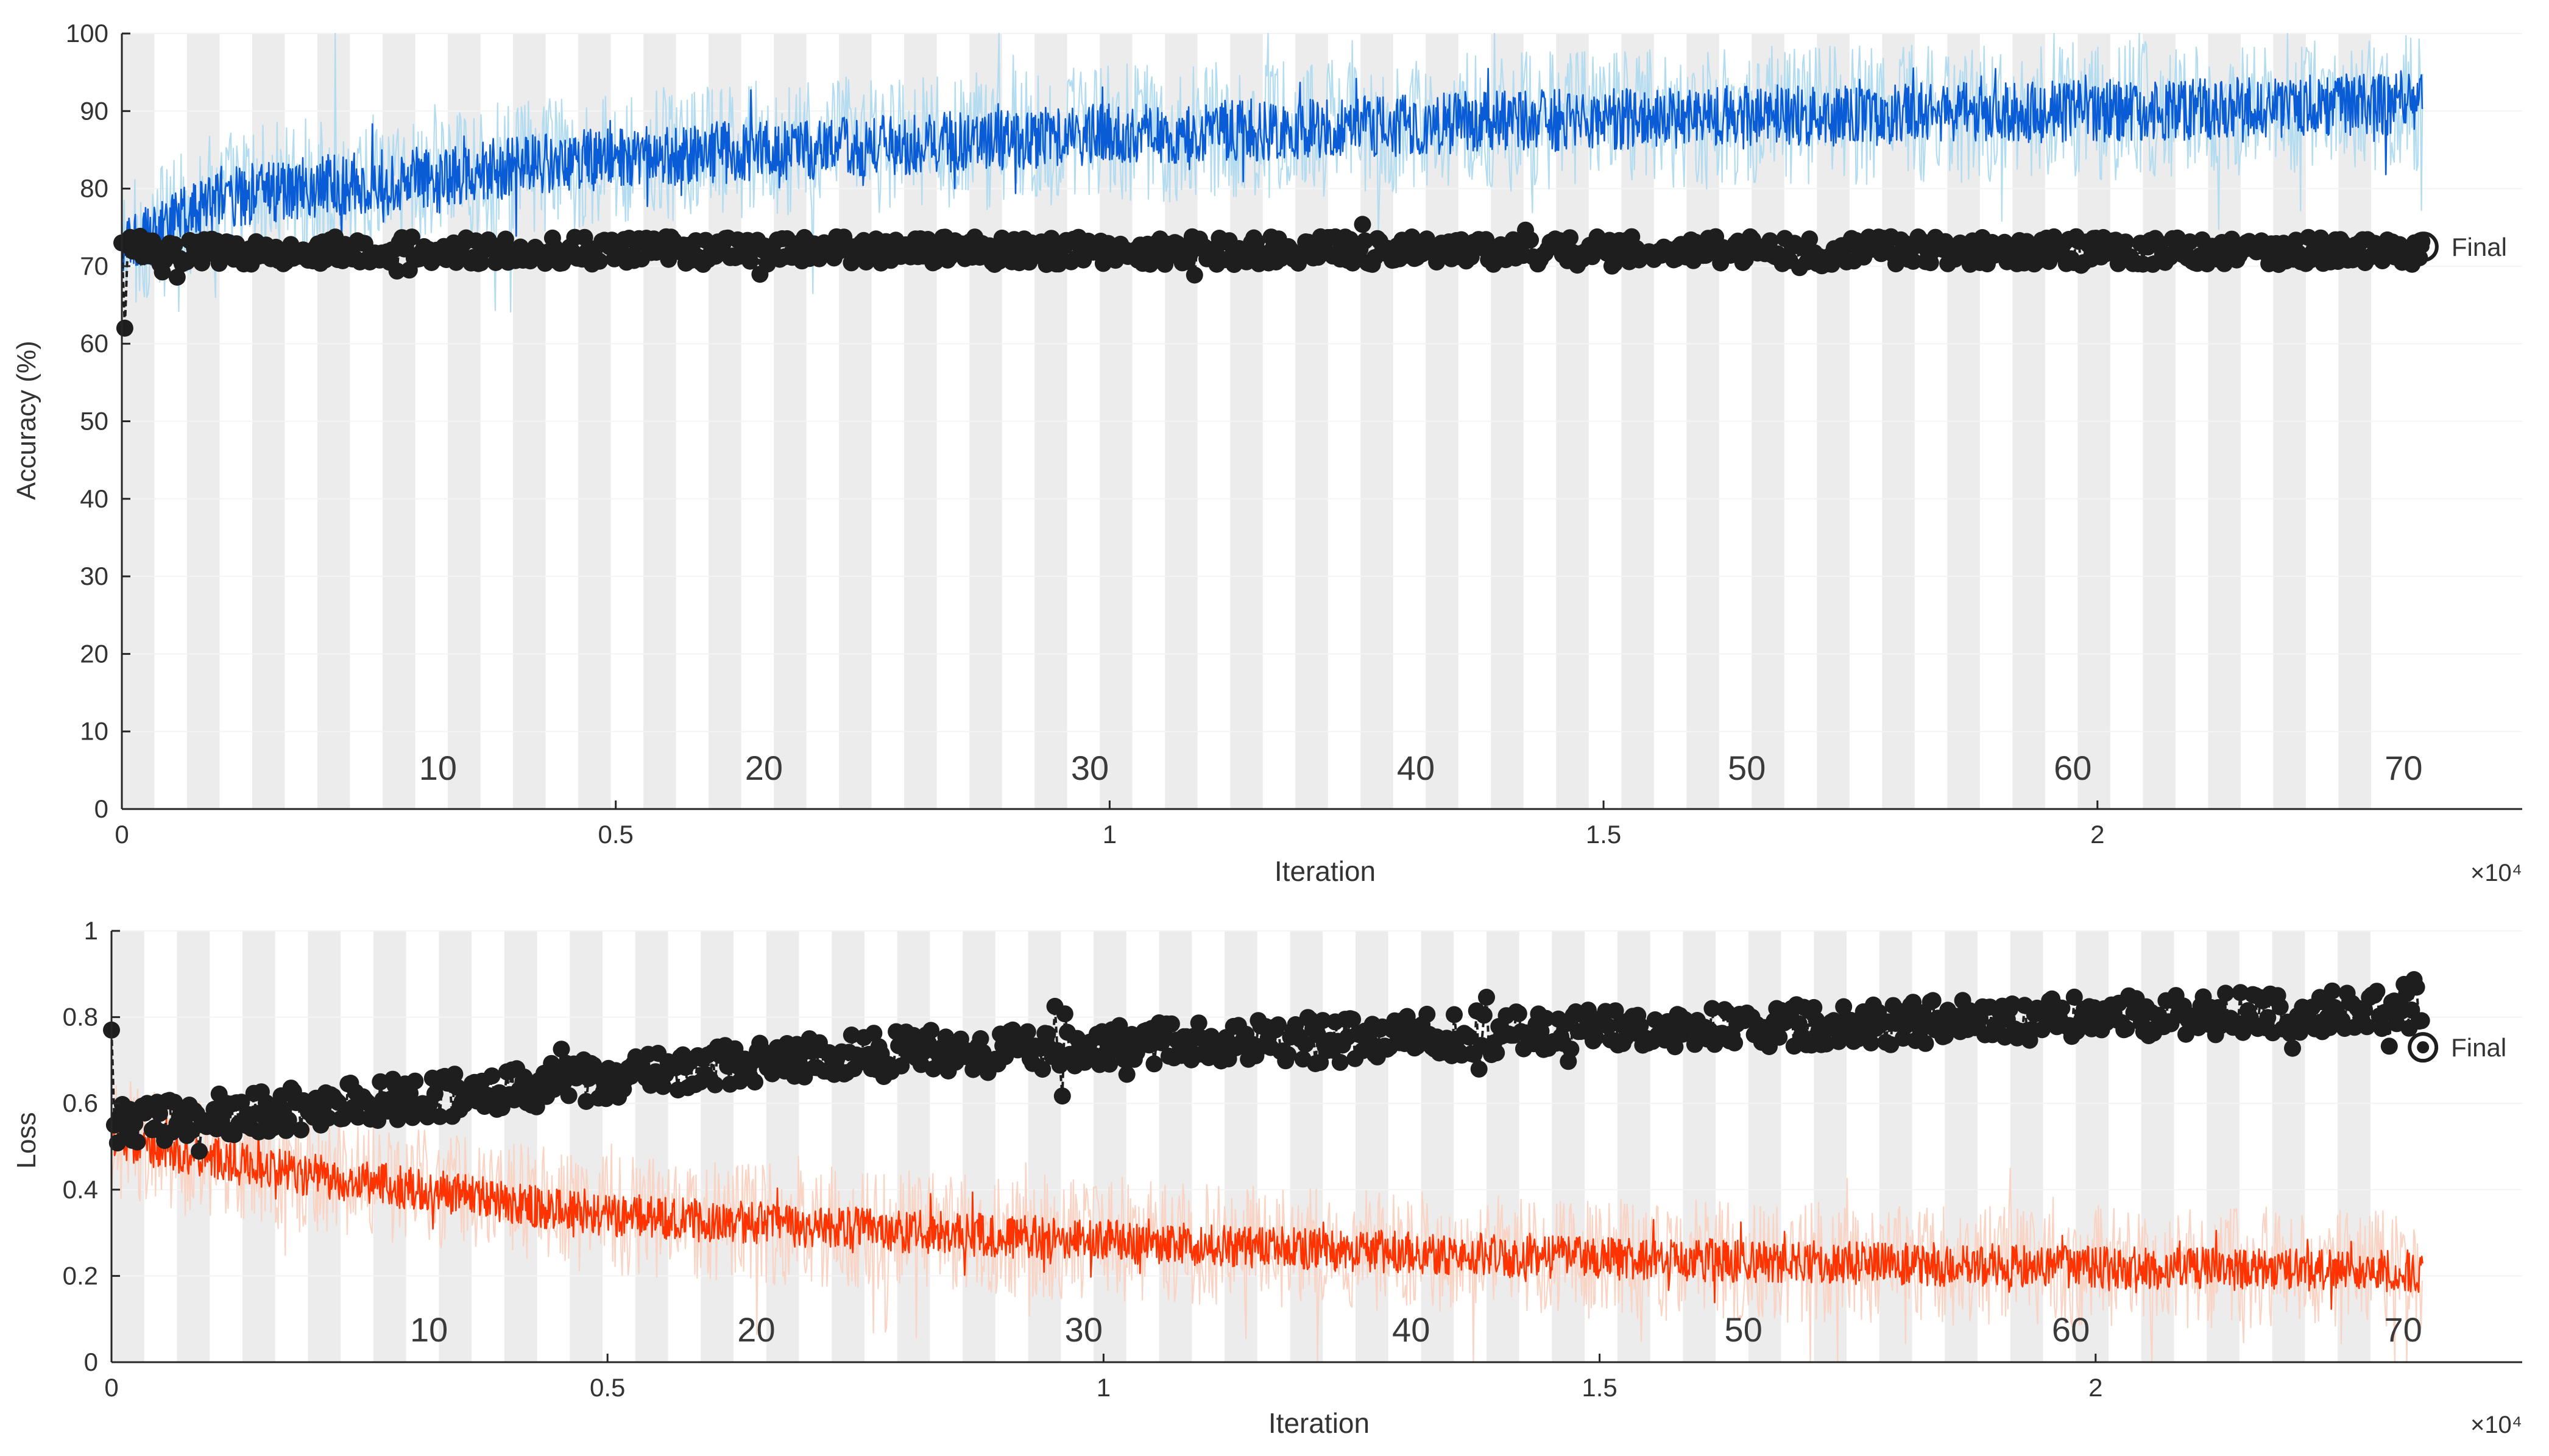  Describe the element at coordinates (2071, 1329) in the screenshot. I see `loss-epoch-label: 60` at that location.